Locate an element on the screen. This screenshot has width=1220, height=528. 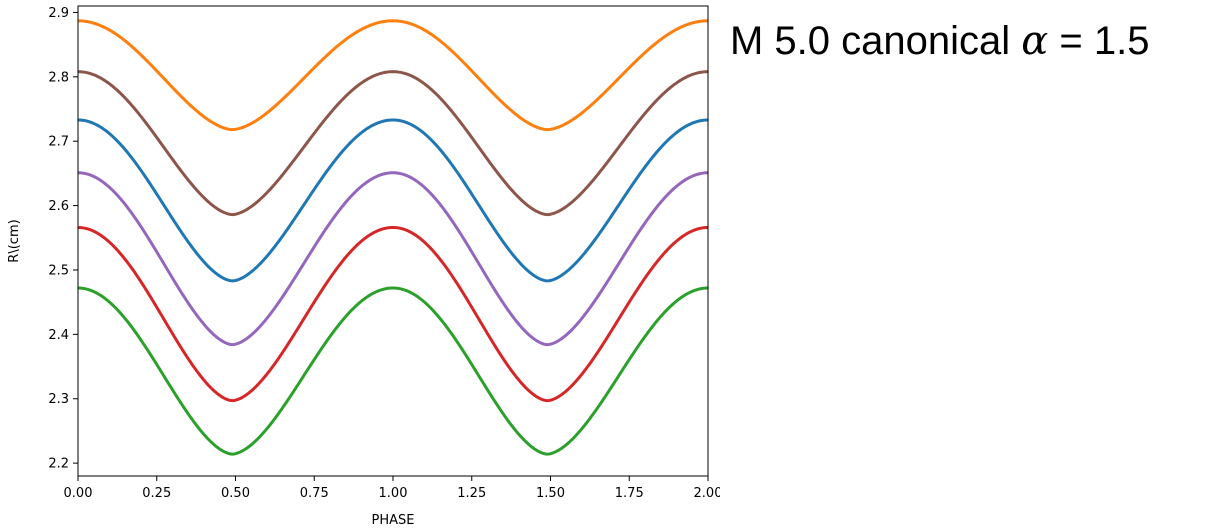
x-tick-label: 2.00 is located at coordinates (707, 493).